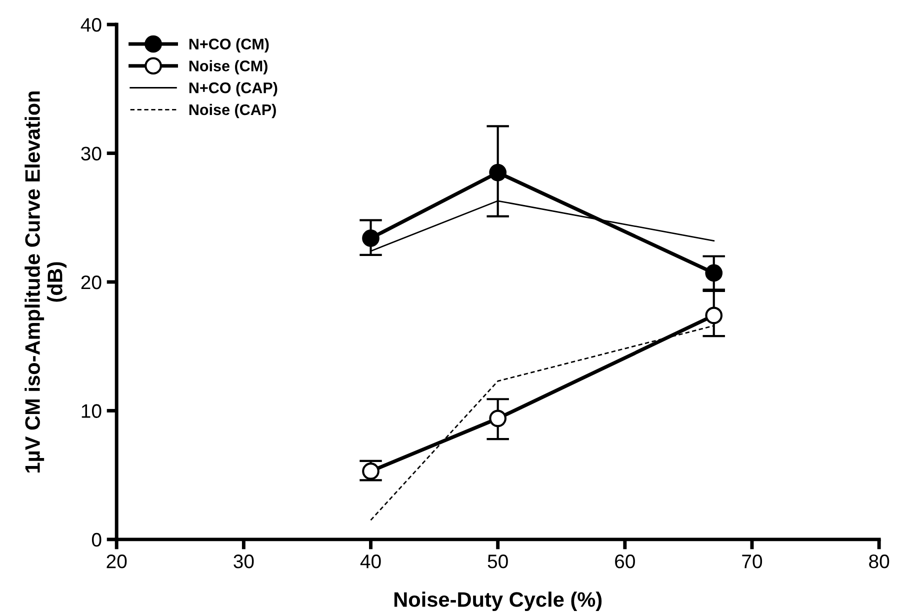 This screenshot has height=613, width=897. I want to click on x-tick-label: 70, so click(752, 561).